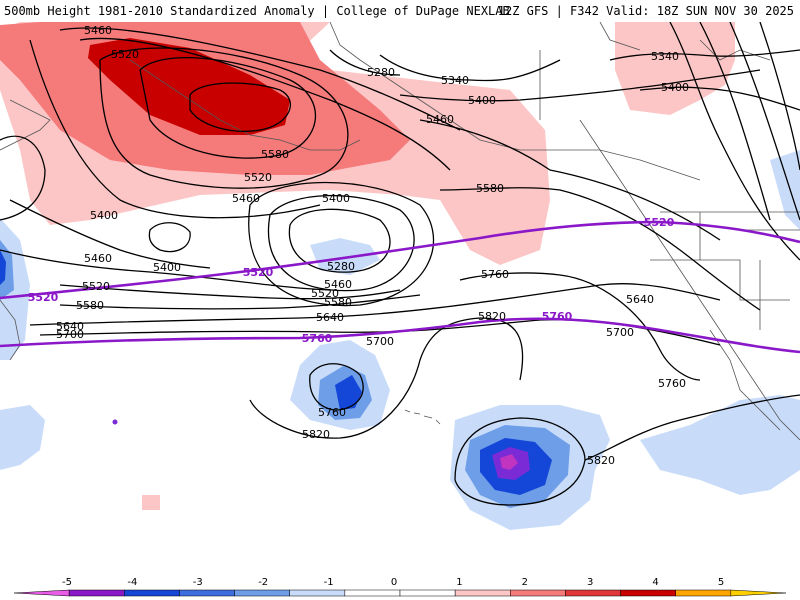  What do you see at coordinates (169, 237) in the screenshot?
I see `contour-5400-blob` at bounding box center [169, 237].